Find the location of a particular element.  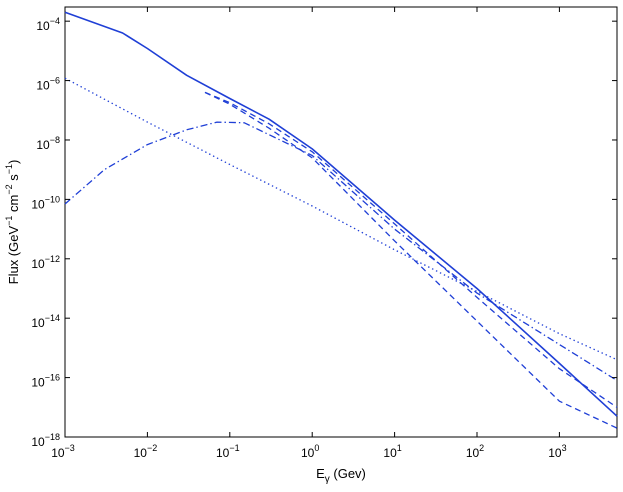

y-tick-label-5: 10⁻⁸ is located at coordinates (48, 143).